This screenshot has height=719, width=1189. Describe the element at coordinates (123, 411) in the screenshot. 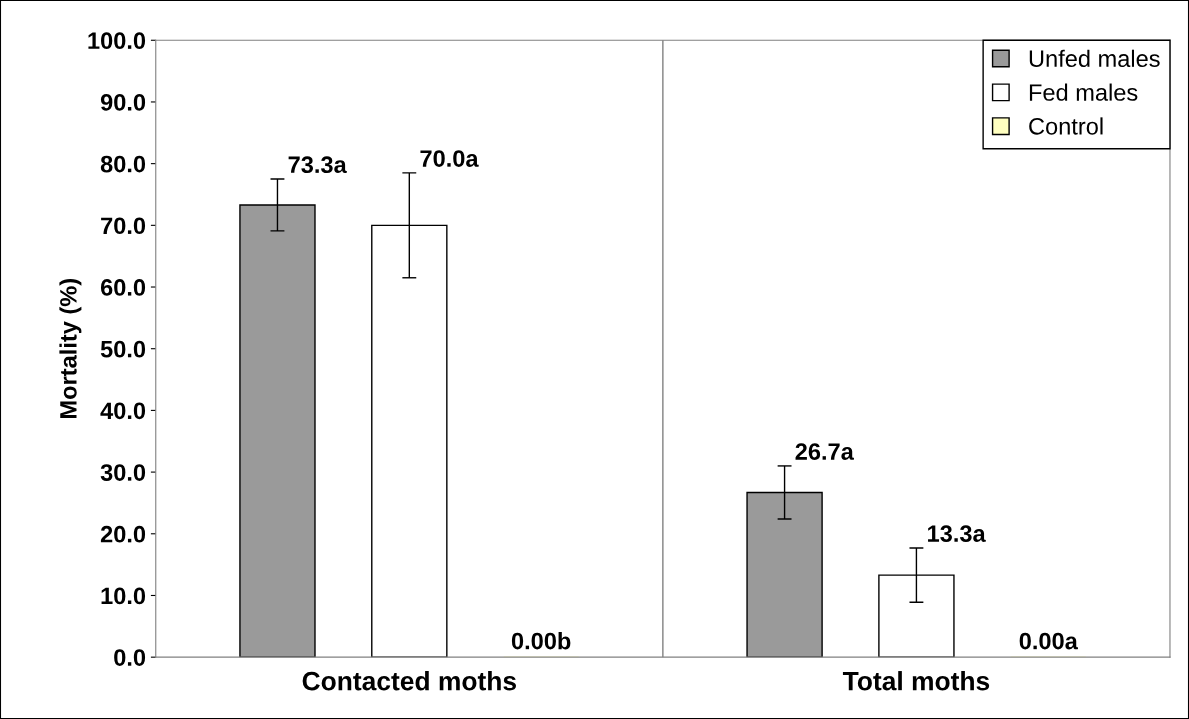

I see `y-tick-label: 40.0` at that location.